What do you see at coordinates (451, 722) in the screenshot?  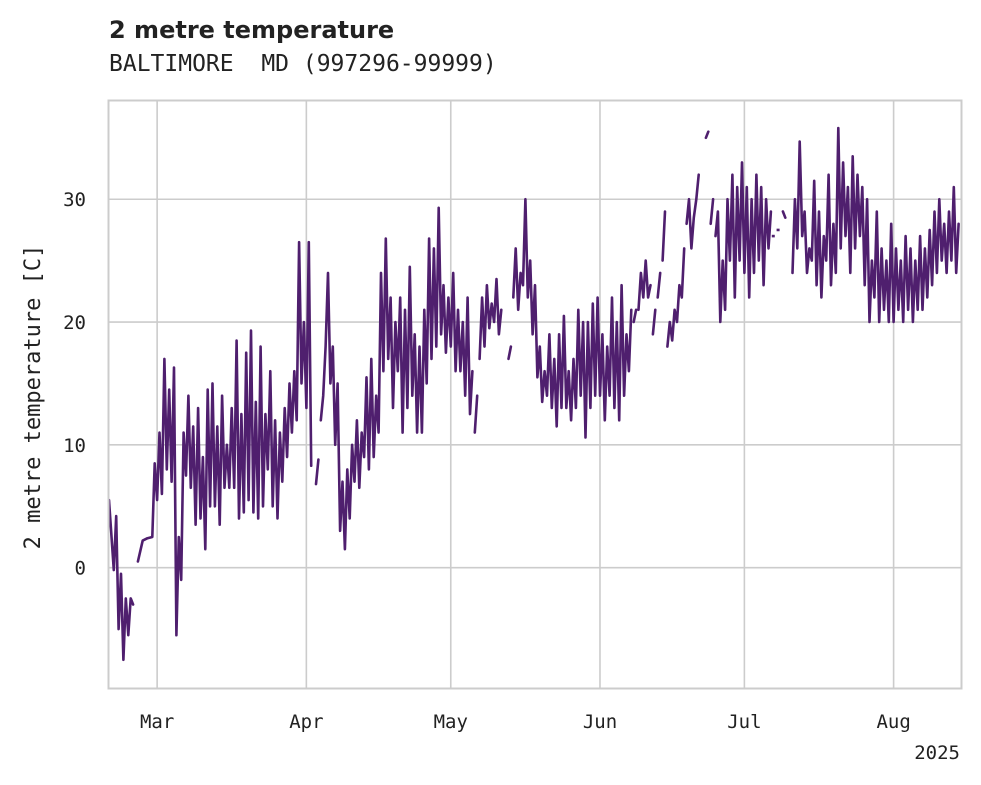 I see `x-tick-label: May` at bounding box center [451, 722].